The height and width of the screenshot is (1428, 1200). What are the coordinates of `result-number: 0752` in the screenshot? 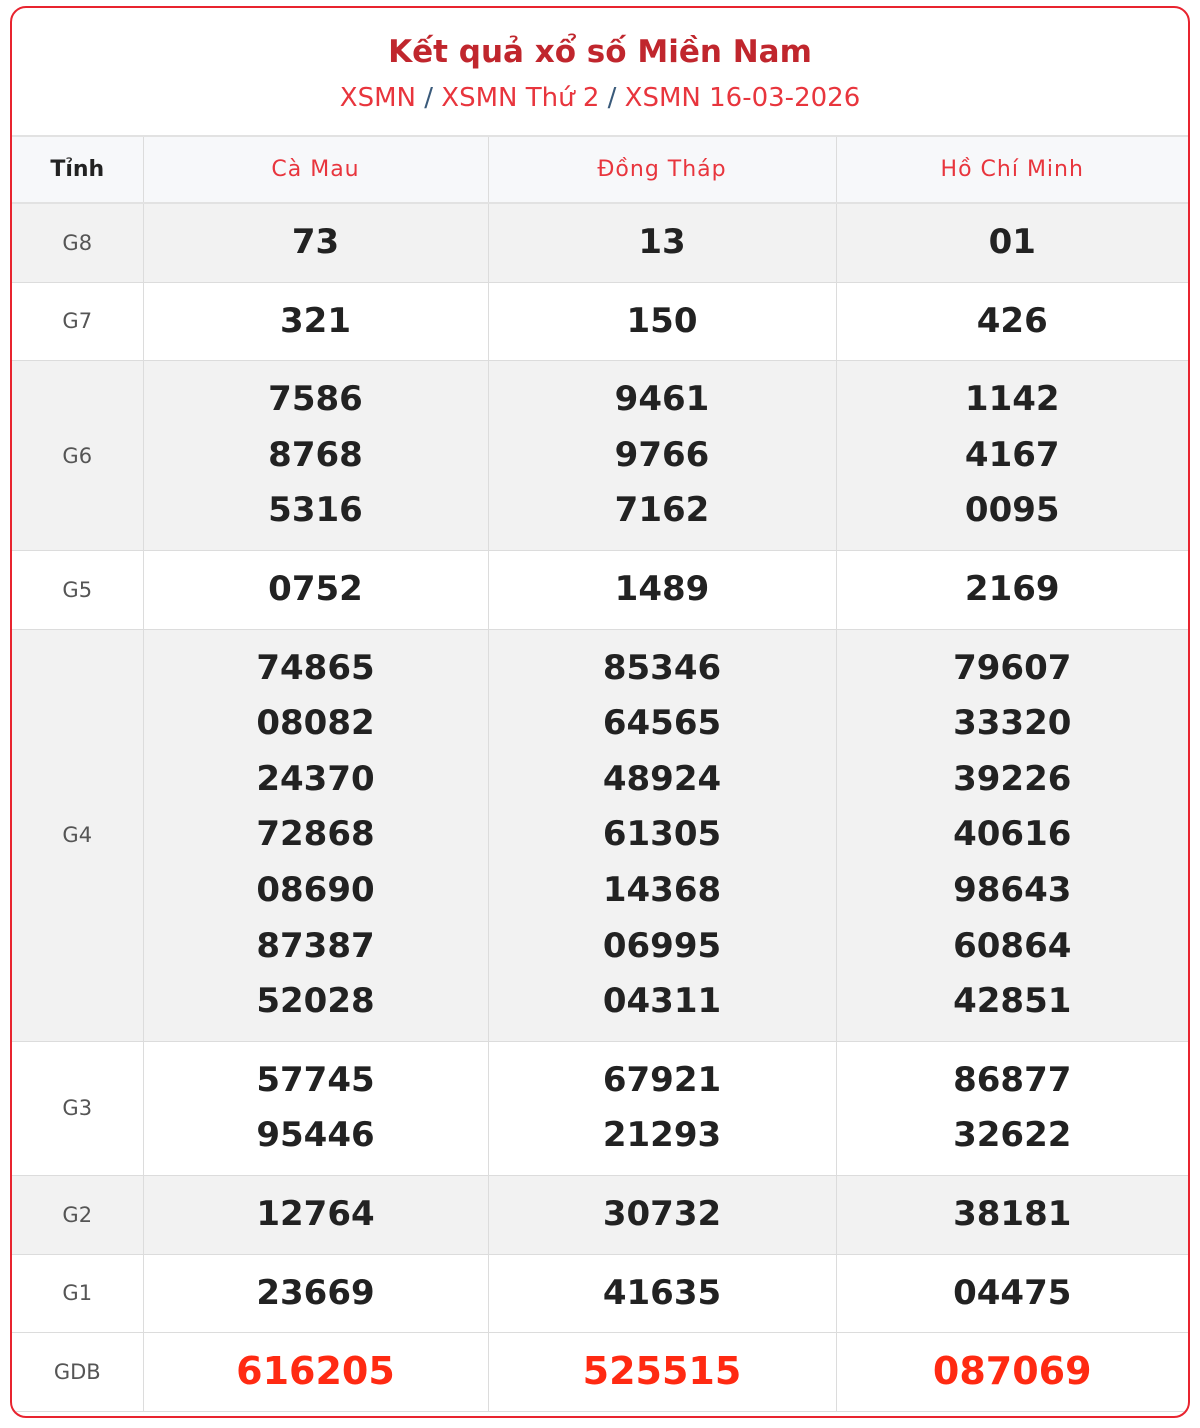 It's located at (315, 588).